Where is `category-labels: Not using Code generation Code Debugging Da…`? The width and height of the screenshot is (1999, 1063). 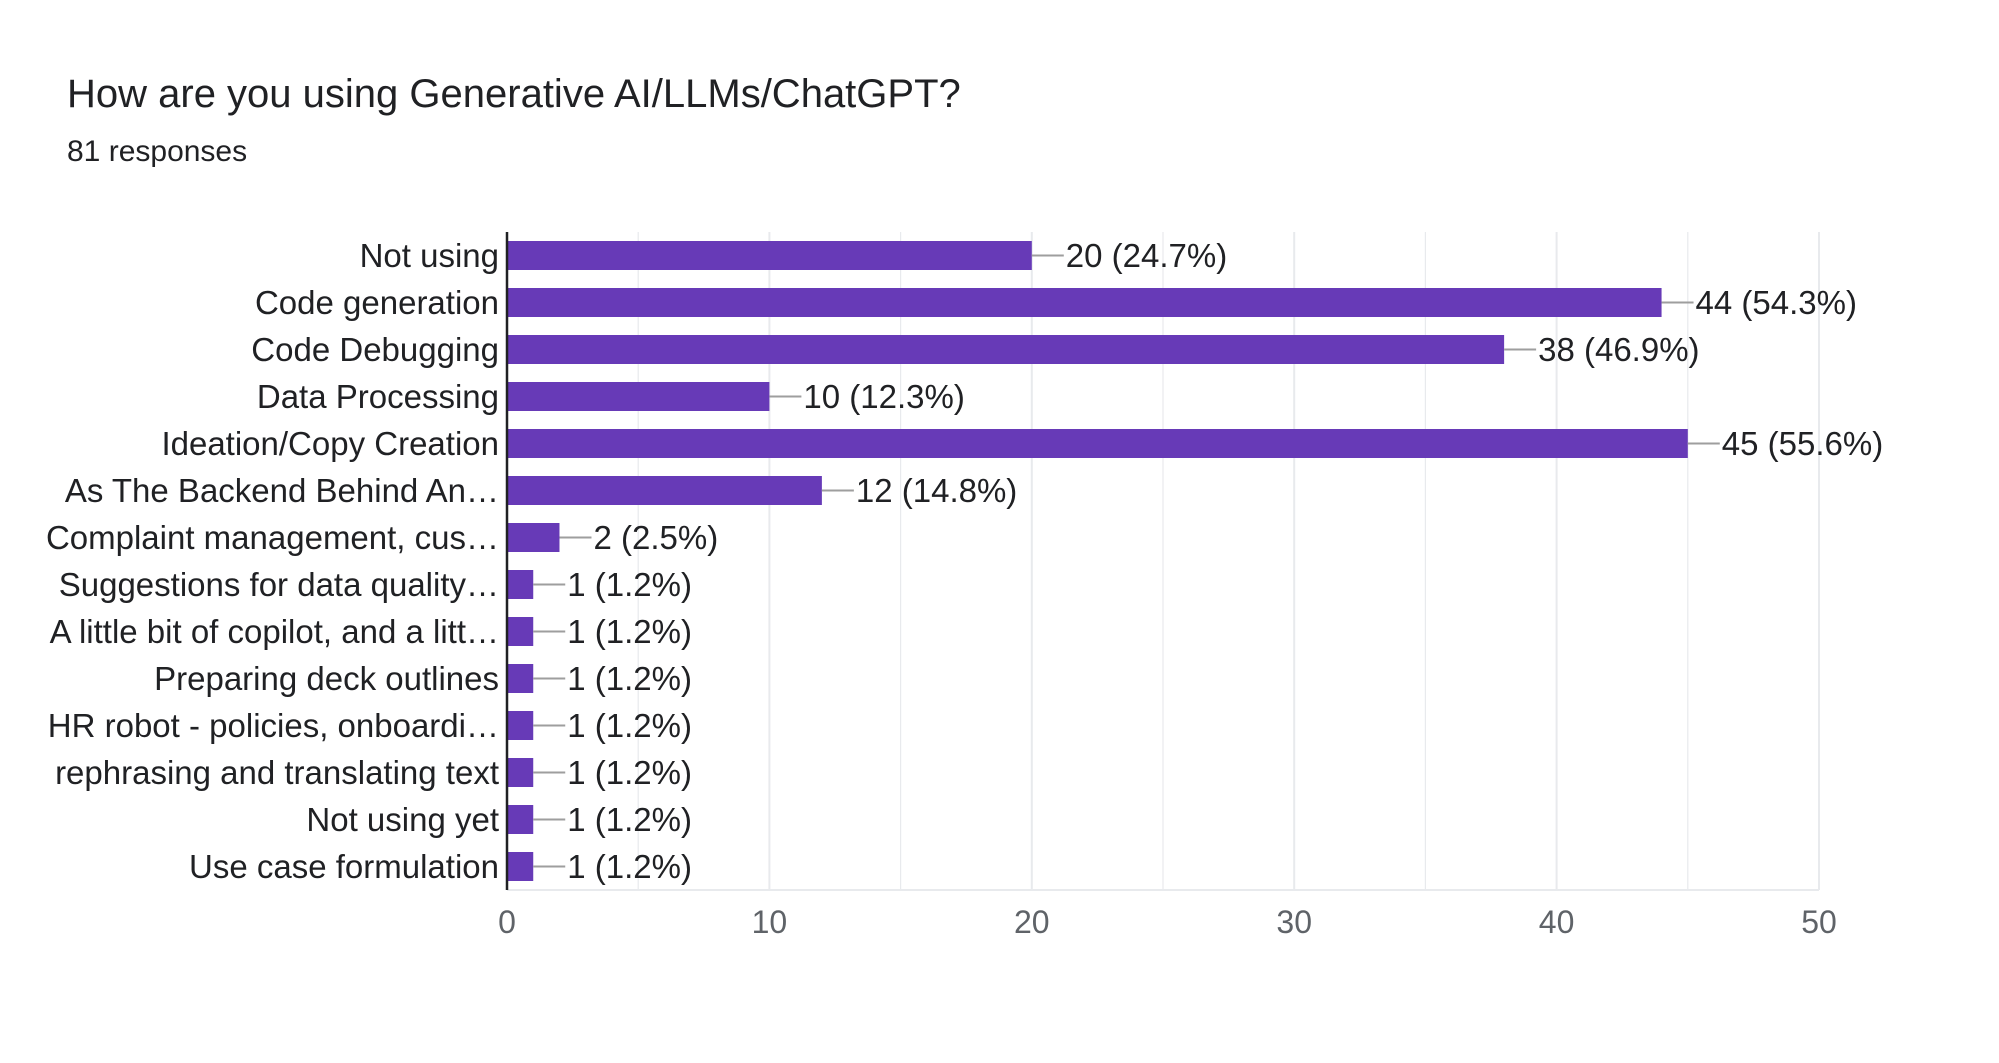 category-labels: Not using Code generation Code Debugging Da… is located at coordinates (272, 561).